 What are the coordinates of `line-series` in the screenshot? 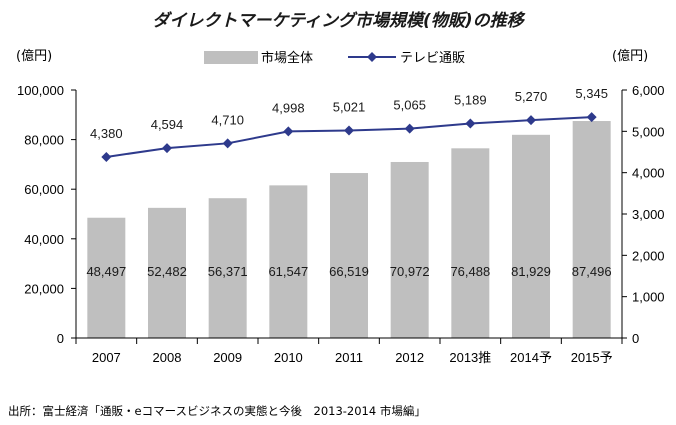 It's located at (349, 137).